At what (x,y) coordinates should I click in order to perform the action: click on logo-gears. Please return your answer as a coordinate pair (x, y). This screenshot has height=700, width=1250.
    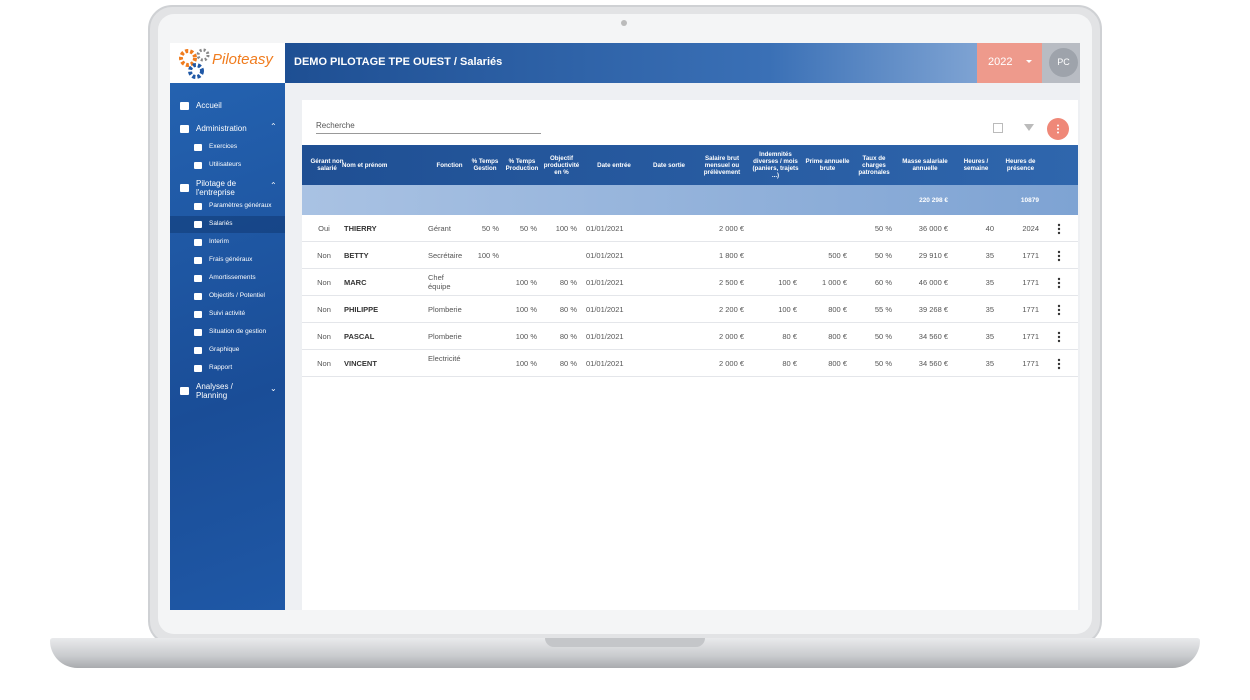
    Looking at the image, I should click on (194, 63).